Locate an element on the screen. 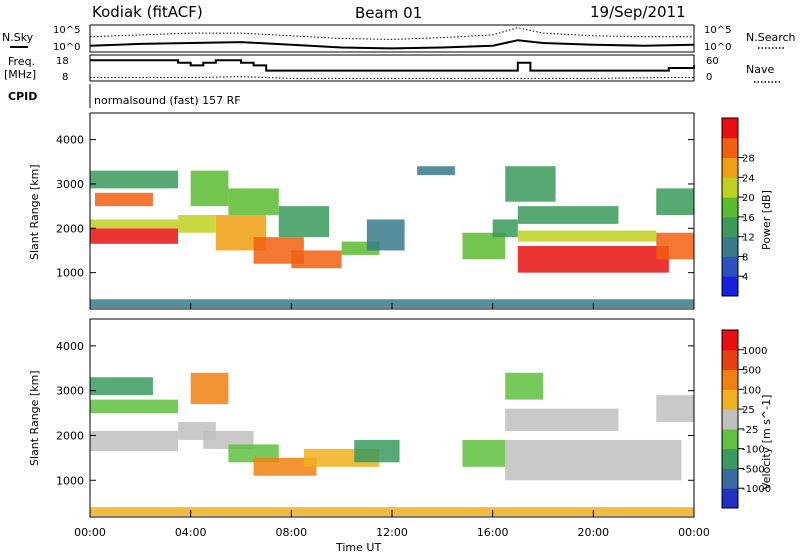 The width and height of the screenshot is (800, 554). power-cbar-label-3: 16 is located at coordinates (748, 218).